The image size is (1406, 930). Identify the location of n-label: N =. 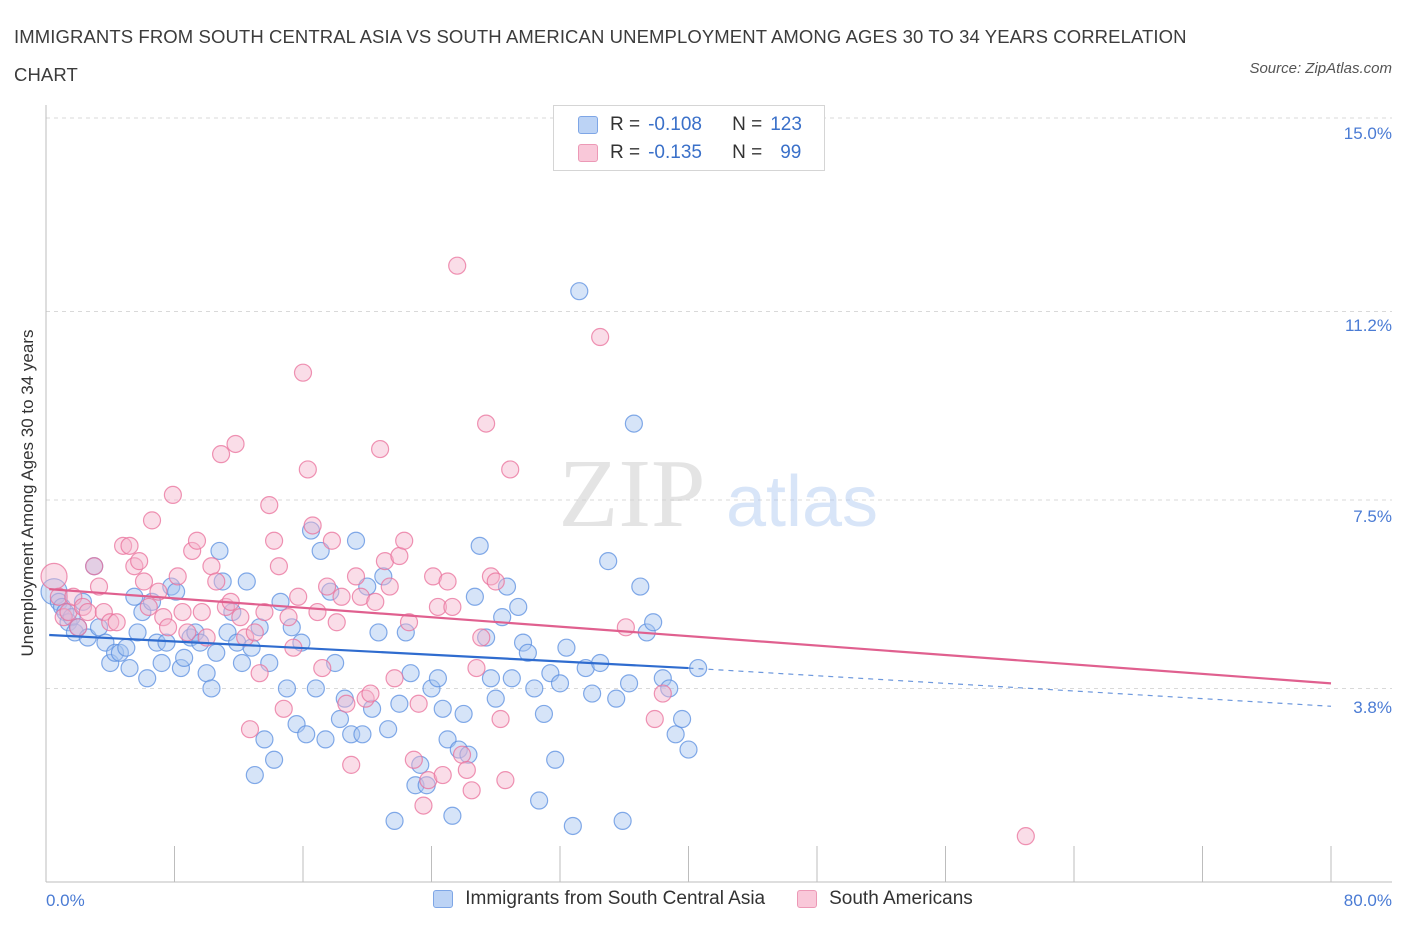
(747, 152).